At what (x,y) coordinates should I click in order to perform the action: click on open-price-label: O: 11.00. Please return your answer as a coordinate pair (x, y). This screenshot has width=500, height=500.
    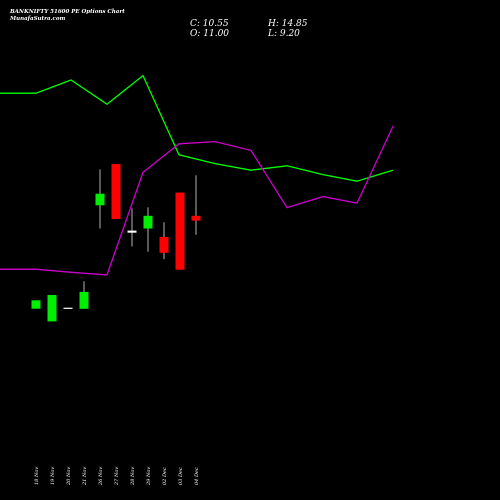
    Looking at the image, I should click on (210, 34).